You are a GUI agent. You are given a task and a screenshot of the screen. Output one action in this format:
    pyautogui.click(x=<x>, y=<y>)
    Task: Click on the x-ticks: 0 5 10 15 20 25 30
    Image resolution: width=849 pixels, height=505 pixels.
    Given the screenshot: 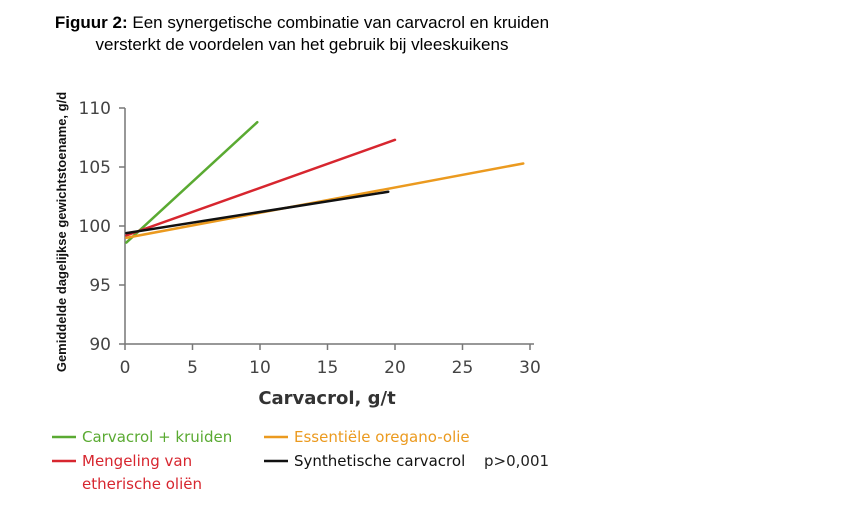 What is the action you would take?
    pyautogui.click(x=330, y=361)
    